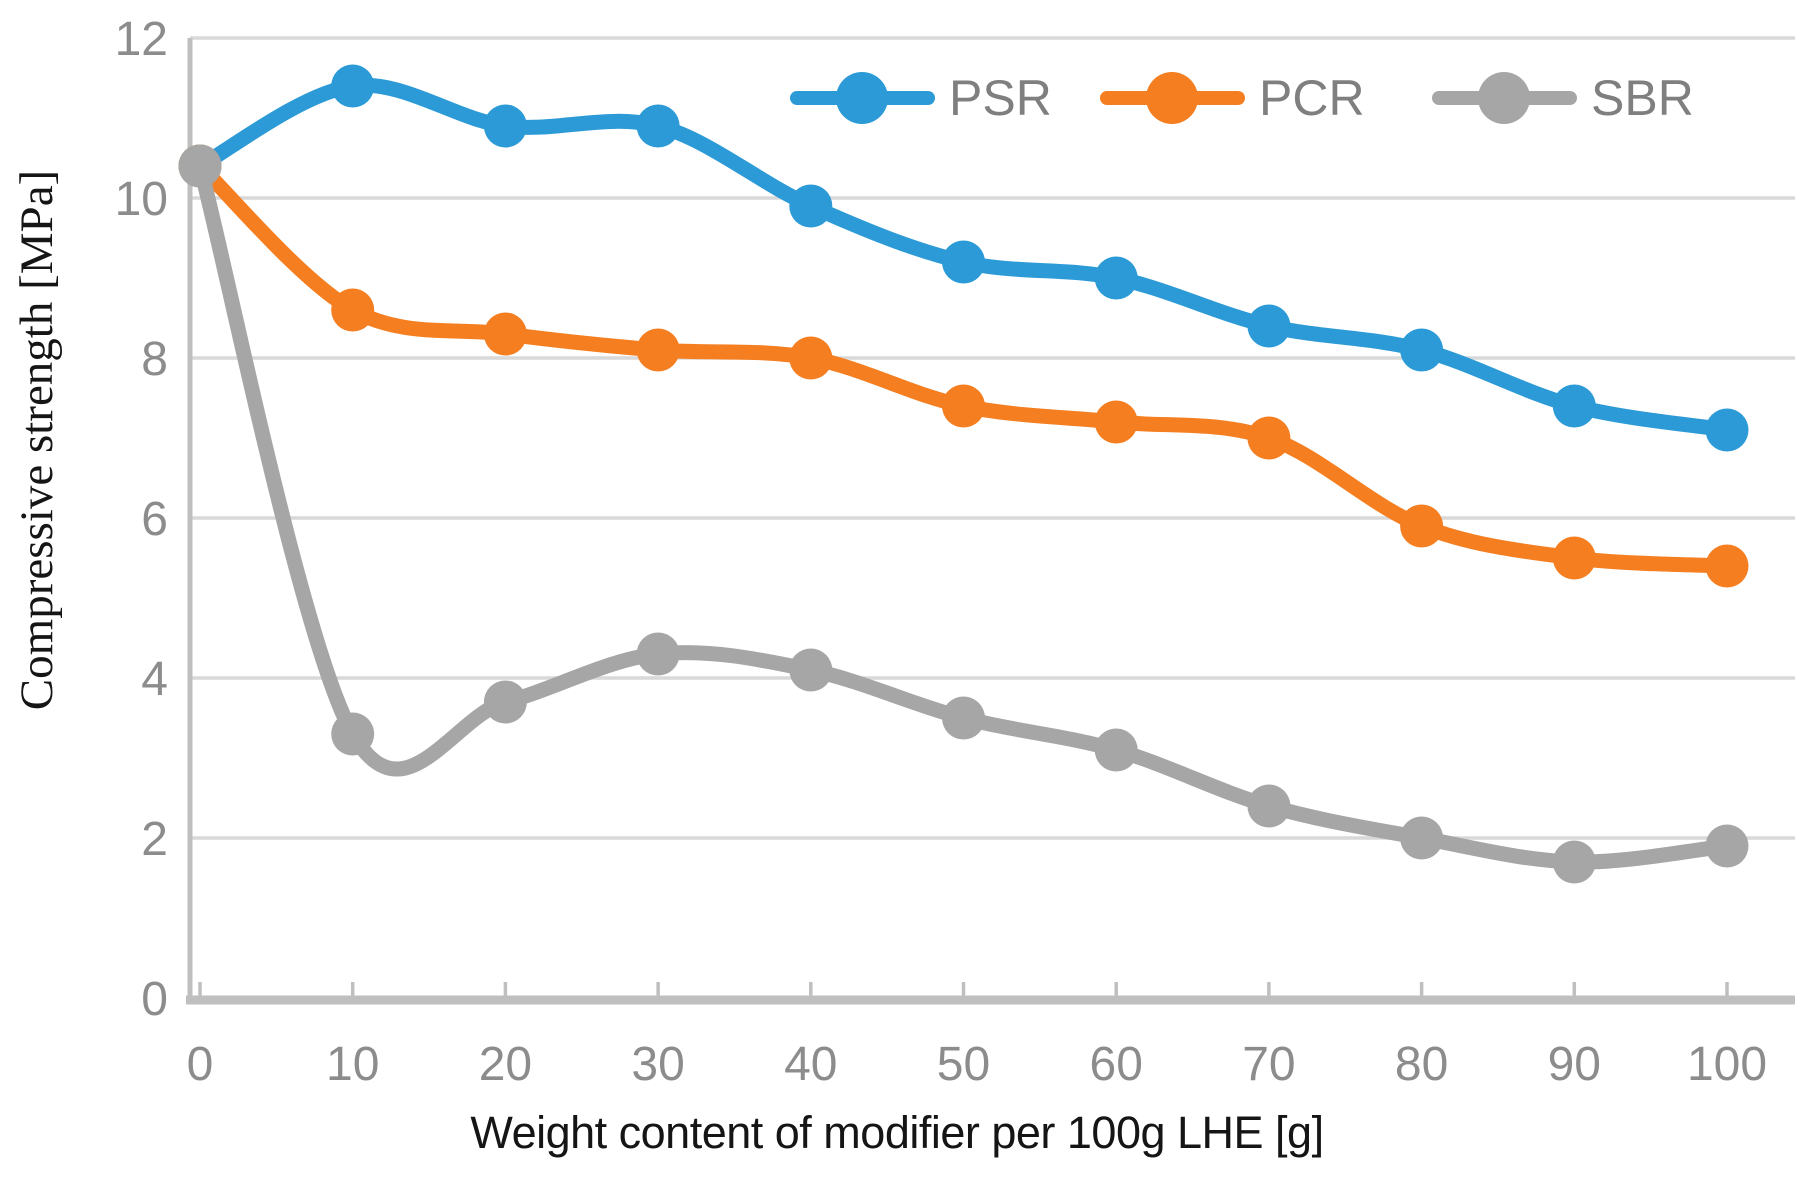 The height and width of the screenshot is (1183, 1813). What do you see at coordinates (811, 358) in the screenshot?
I see `data-point-pcr-x40` at bounding box center [811, 358].